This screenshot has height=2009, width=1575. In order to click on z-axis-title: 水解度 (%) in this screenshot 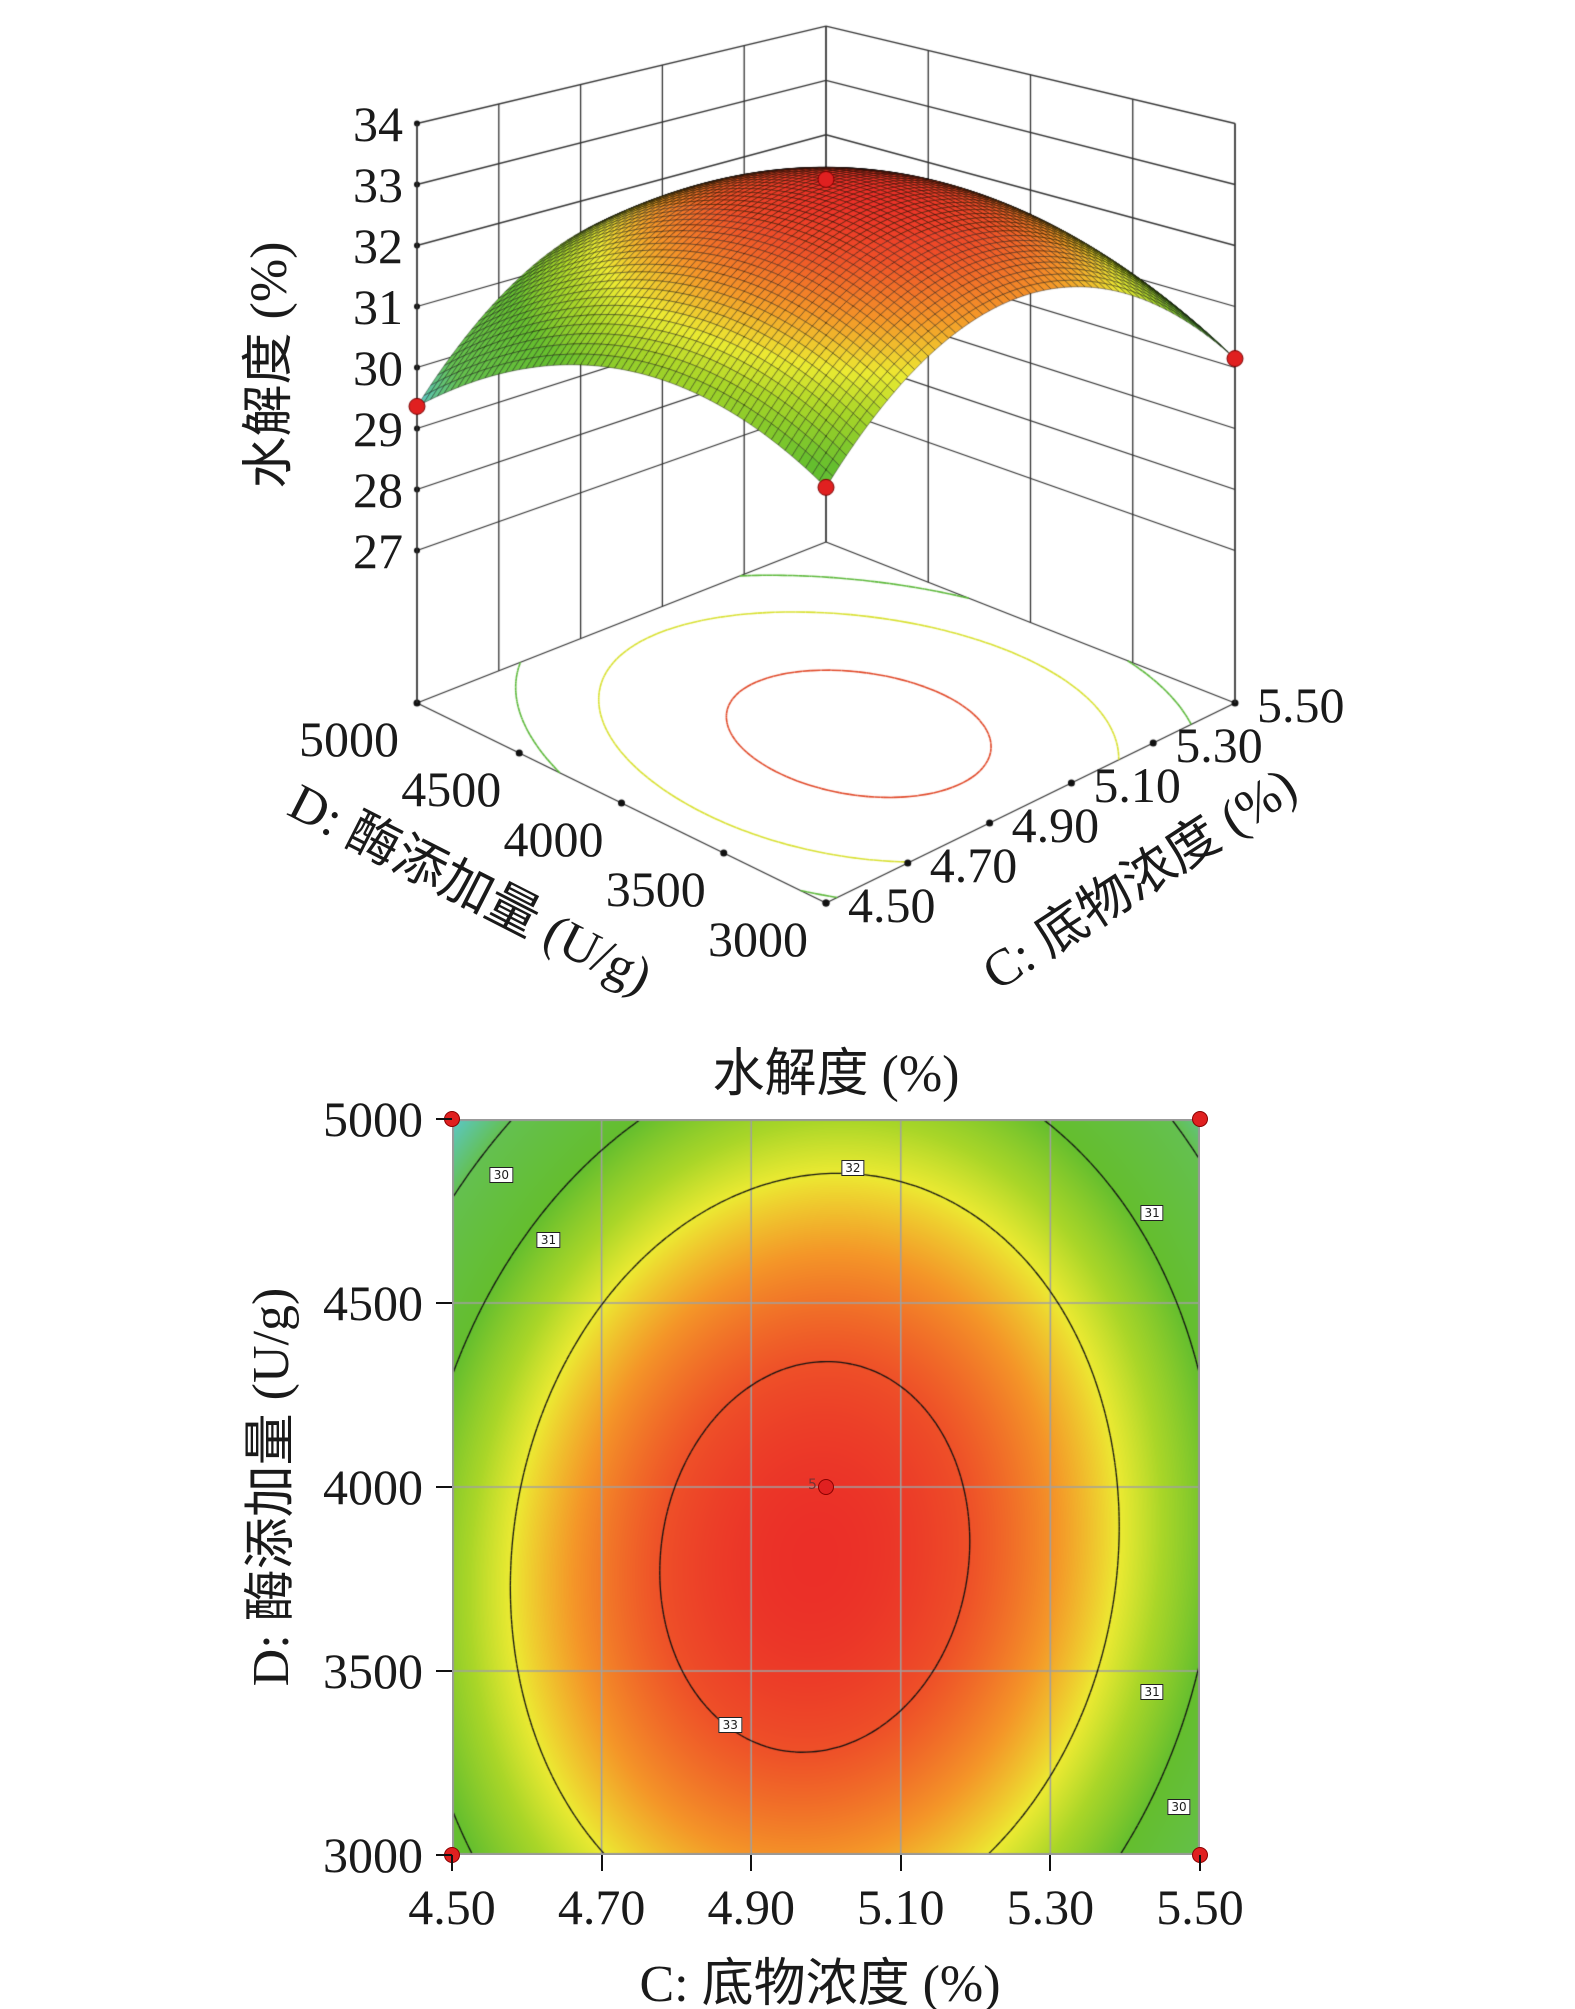, I will do `click(269, 365)`.